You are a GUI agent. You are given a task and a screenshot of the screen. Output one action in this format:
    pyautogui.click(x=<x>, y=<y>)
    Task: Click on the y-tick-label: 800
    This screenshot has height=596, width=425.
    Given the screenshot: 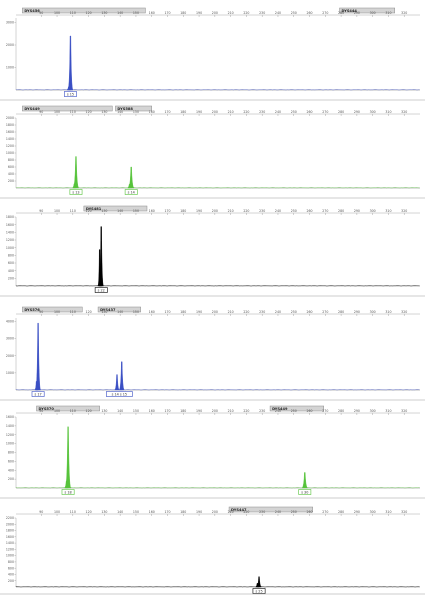 What is the action you would take?
    pyautogui.click(x=11, y=562)
    